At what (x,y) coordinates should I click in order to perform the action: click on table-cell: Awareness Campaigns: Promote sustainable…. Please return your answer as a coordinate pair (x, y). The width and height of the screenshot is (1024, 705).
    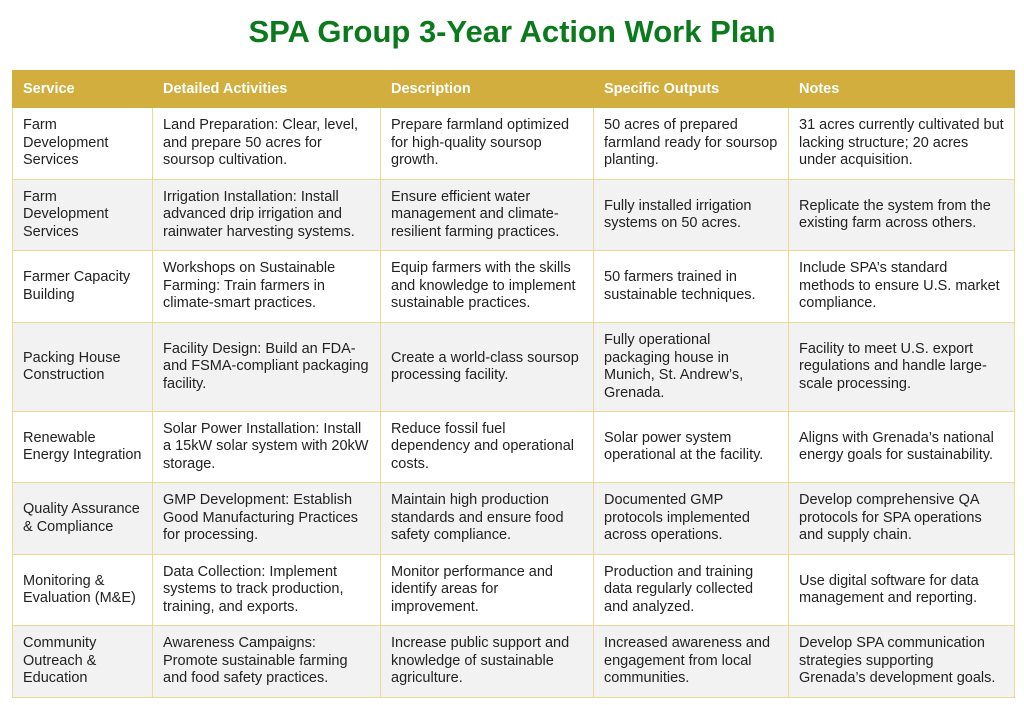
    Looking at the image, I should click on (266, 661).